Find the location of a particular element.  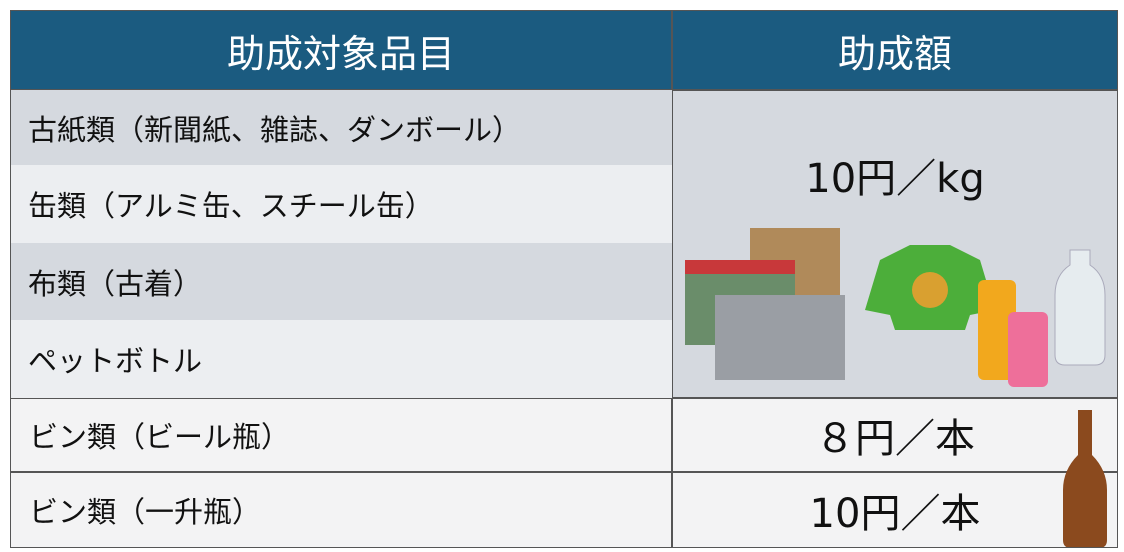

amount-cell: 10円／本 is located at coordinates (895, 510).